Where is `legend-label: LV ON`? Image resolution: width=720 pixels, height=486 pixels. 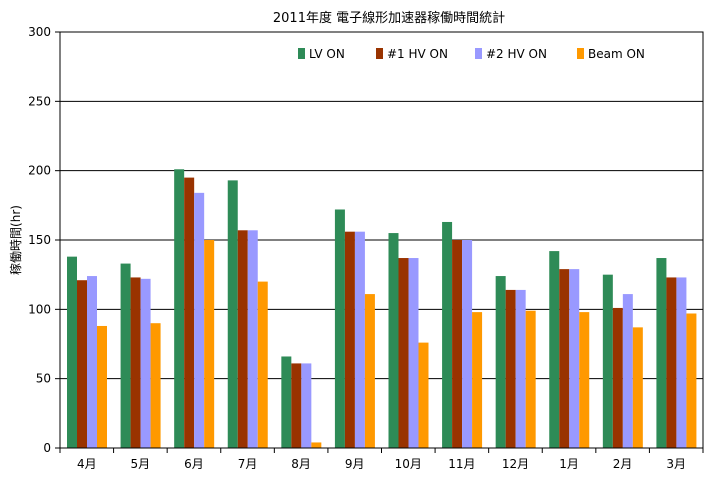 legend-label: LV ON is located at coordinates (327, 54).